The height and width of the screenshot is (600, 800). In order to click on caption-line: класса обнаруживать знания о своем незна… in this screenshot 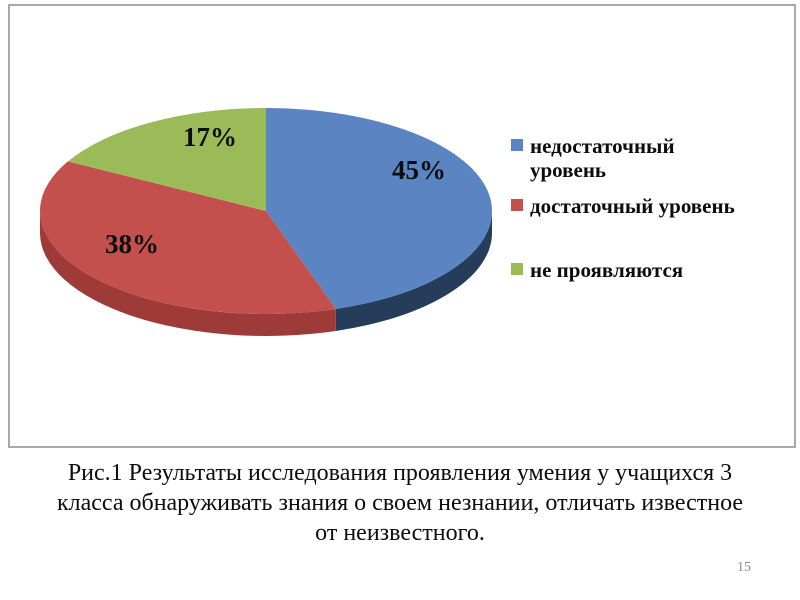, I will do `click(400, 503)`.